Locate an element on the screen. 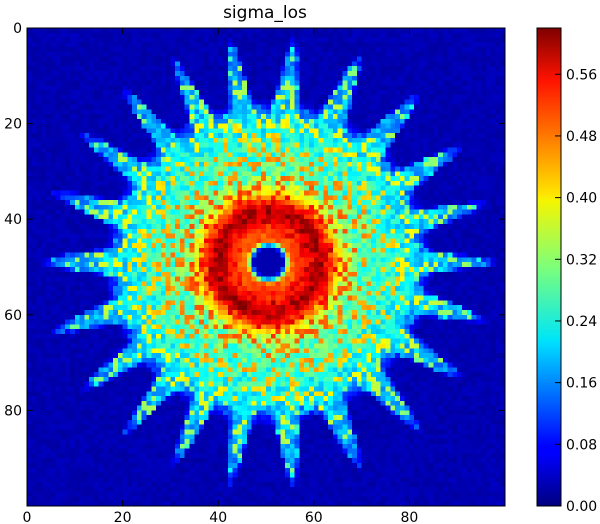  y-tick-label: 20 is located at coordinates (13, 125).